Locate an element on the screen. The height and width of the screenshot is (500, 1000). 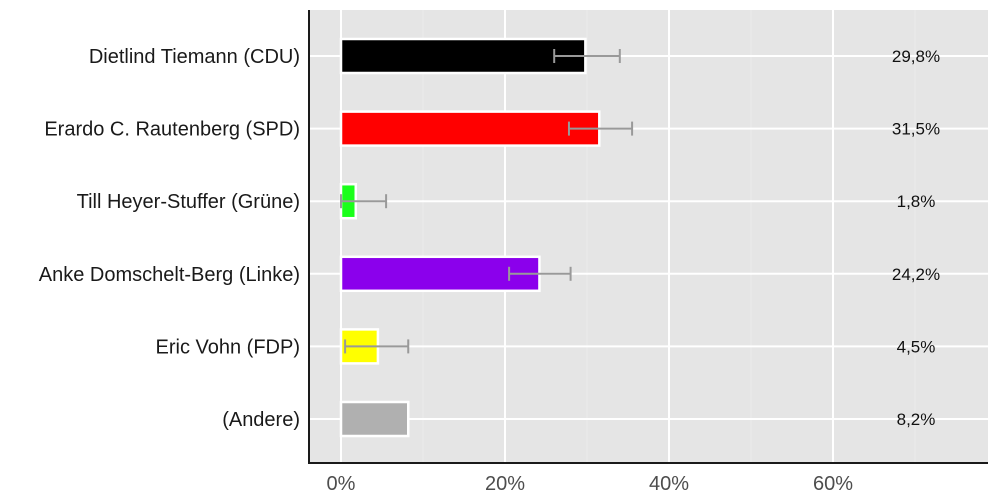
category-label: Dietlind Tiemann (CDU) is located at coordinates (194, 57).